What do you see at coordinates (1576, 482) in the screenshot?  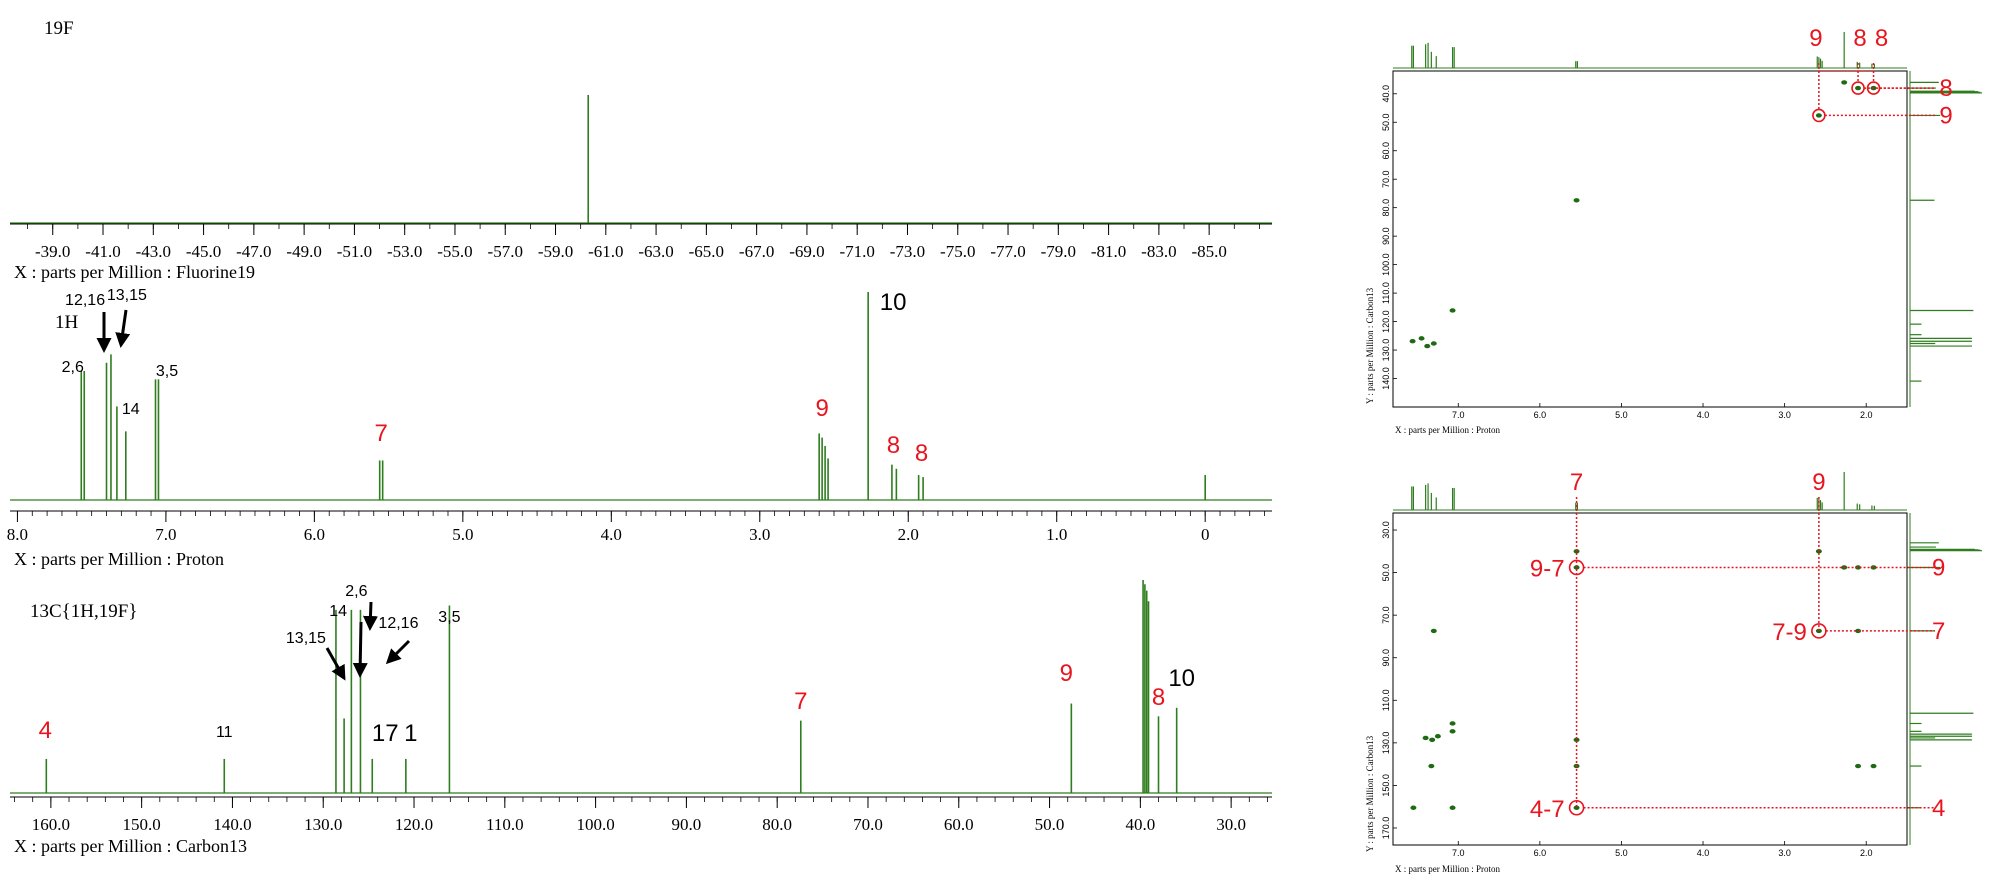 I see `hmbc-label-top-7: 7` at bounding box center [1576, 482].